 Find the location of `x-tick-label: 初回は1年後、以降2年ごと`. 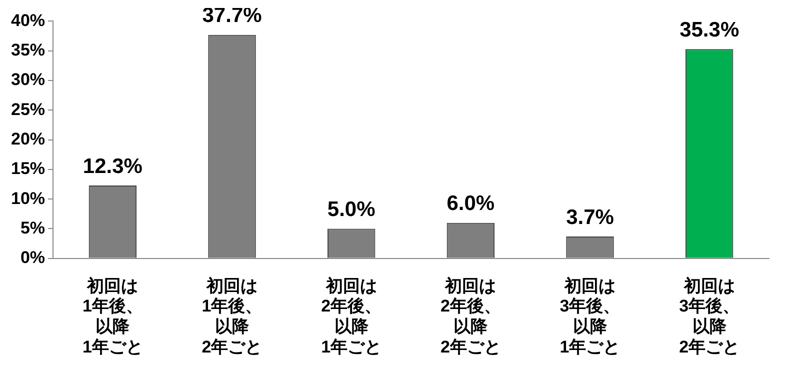

x-tick-label: 初回は1年後、以降2年ごと is located at coordinates (232, 316).